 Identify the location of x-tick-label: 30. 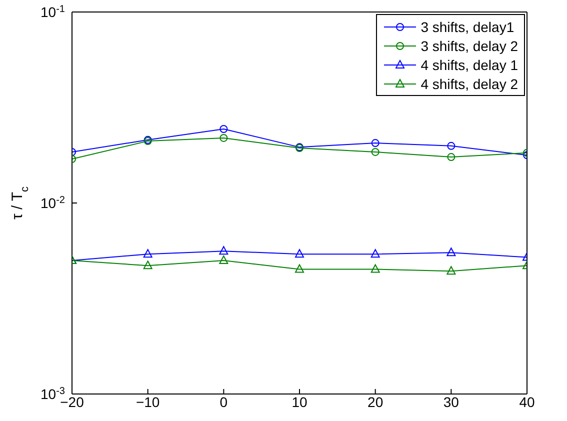
(451, 402).